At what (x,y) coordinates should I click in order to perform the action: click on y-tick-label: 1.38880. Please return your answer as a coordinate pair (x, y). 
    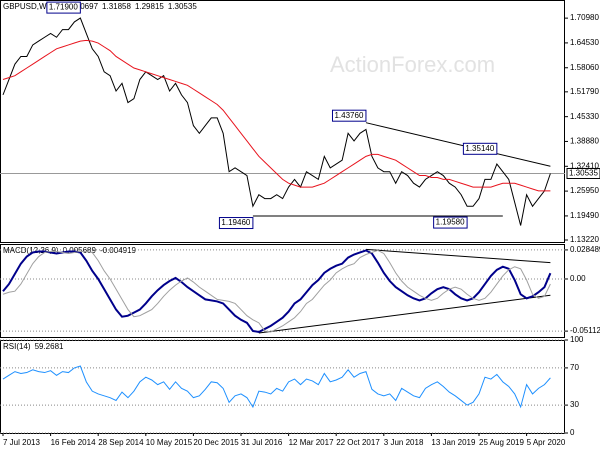
    Looking at the image, I should click on (584, 141).